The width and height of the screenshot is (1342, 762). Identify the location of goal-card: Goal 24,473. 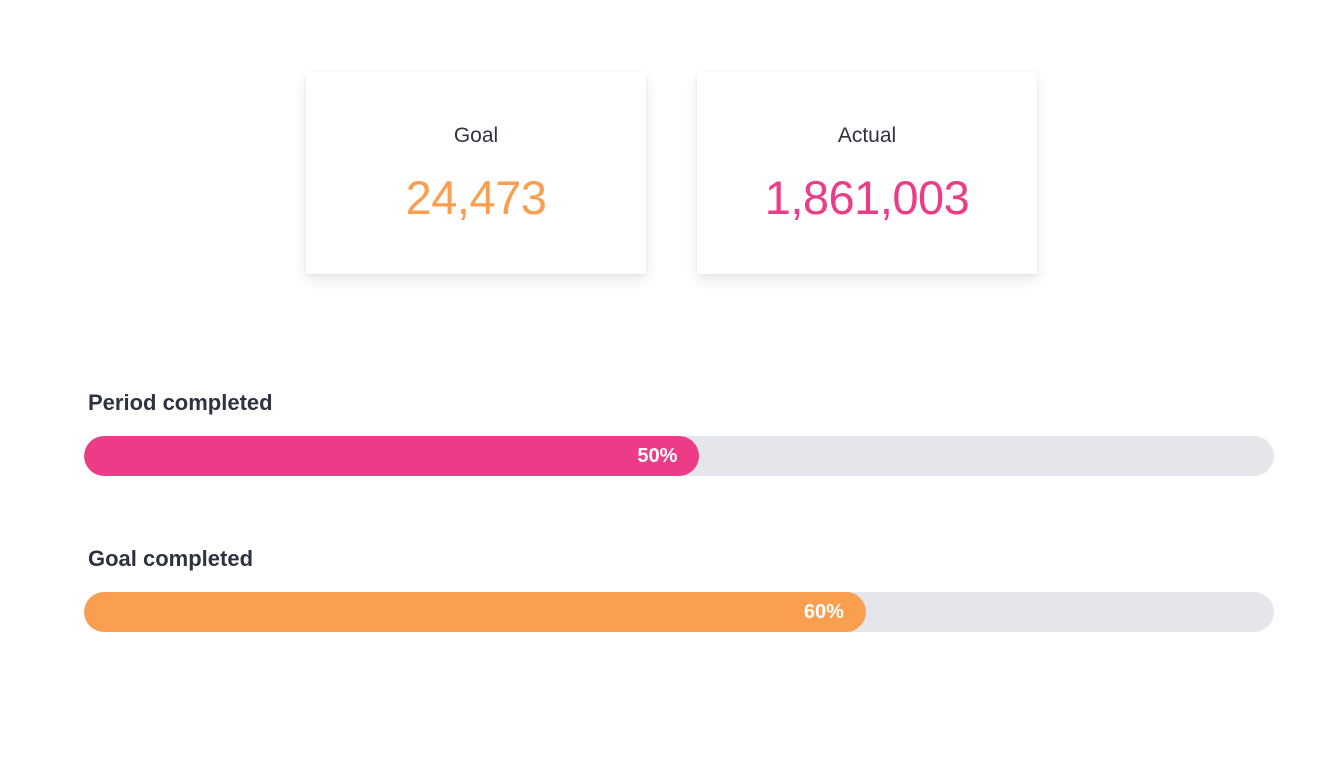
(476, 173).